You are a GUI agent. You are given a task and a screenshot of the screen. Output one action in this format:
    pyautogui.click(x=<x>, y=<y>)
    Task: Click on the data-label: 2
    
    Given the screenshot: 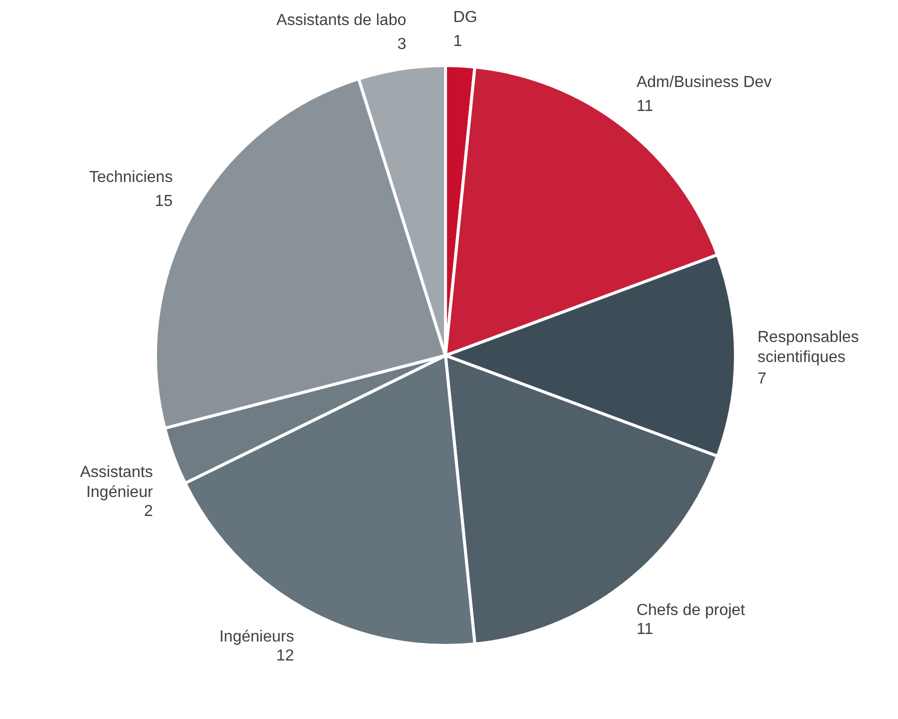 What is the action you would take?
    pyautogui.click(x=149, y=511)
    